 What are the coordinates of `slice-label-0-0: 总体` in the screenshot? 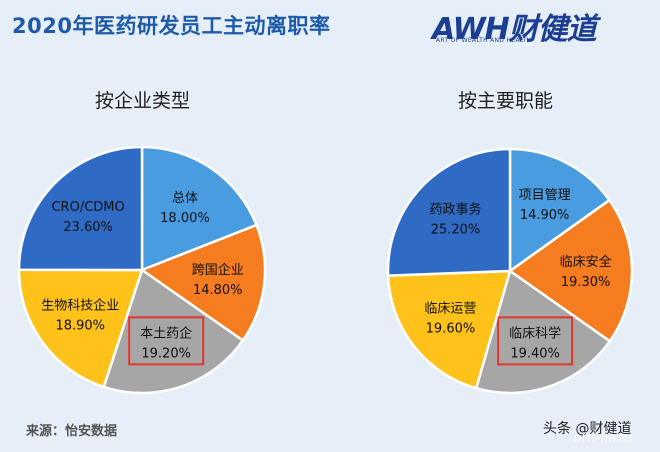 It's located at (185, 198).